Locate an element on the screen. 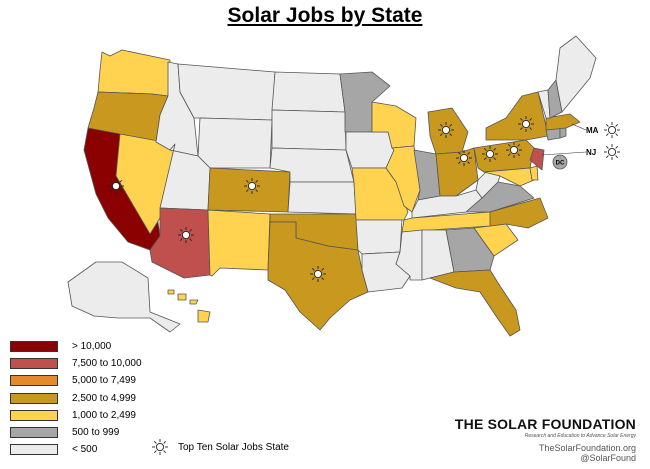  legend-item: 1,000 to 2,499 is located at coordinates (76, 415).